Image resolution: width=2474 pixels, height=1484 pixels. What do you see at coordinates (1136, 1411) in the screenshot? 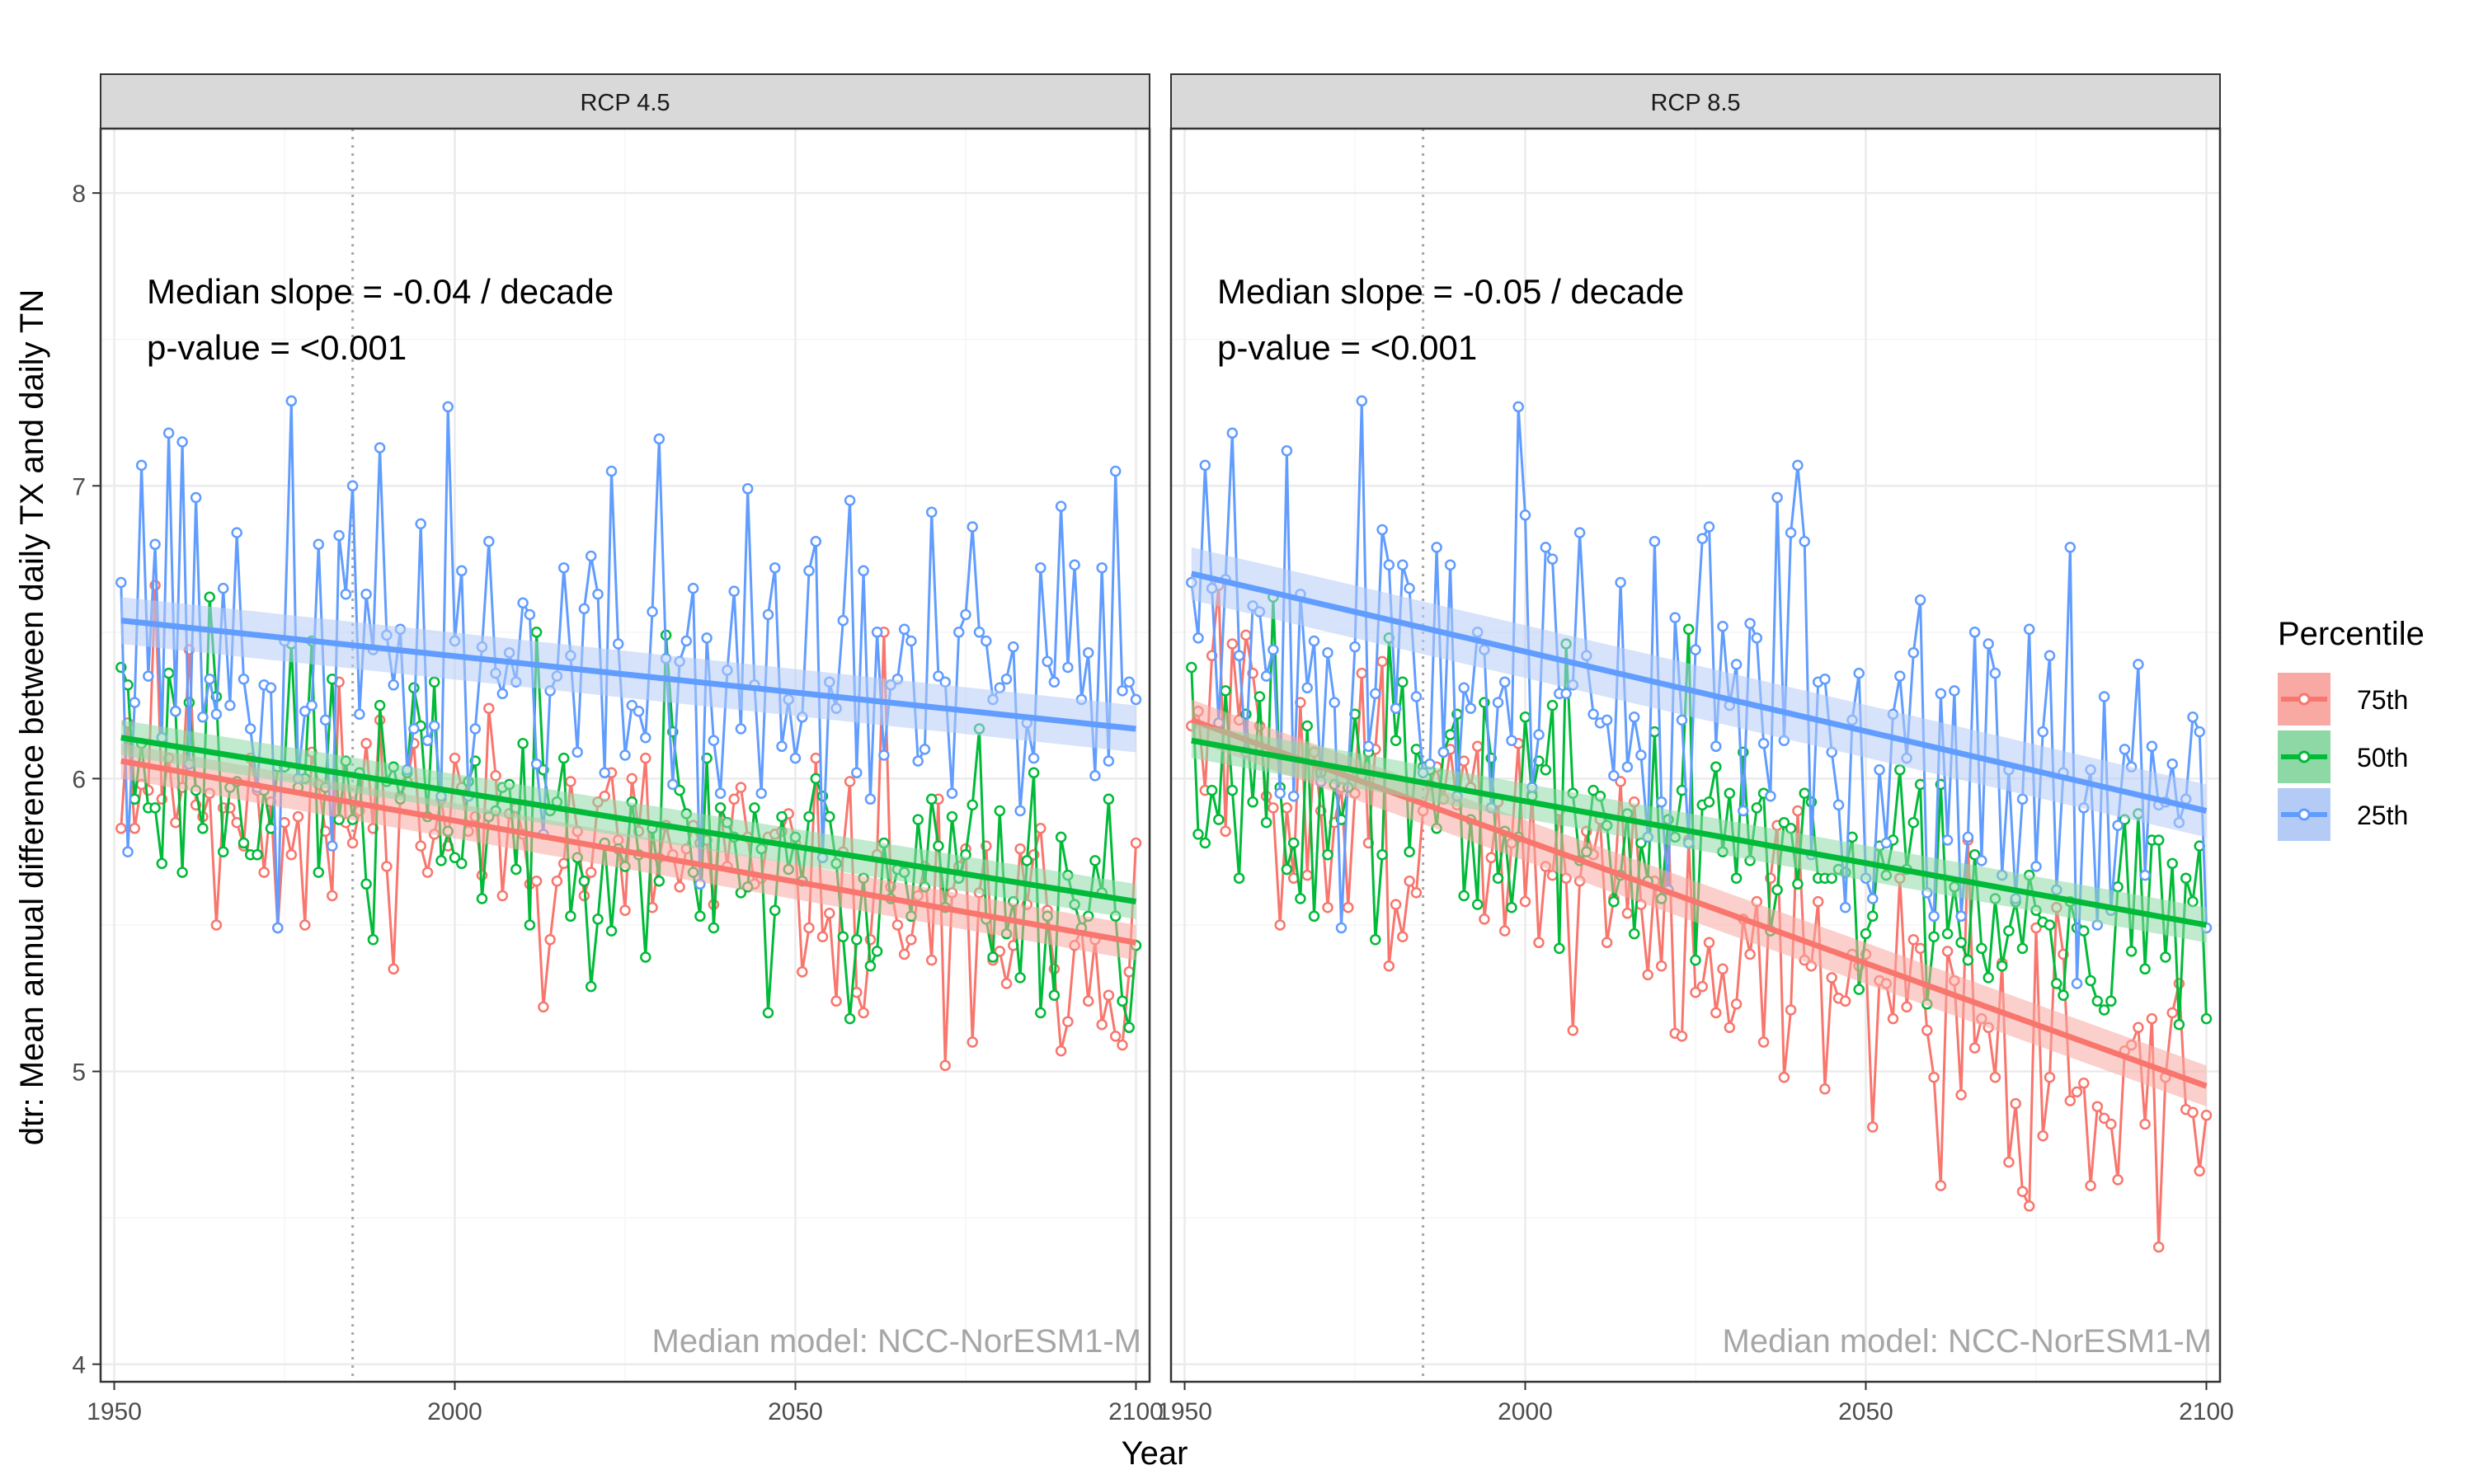
I see `x-tick-label: 2100` at bounding box center [1136, 1411].